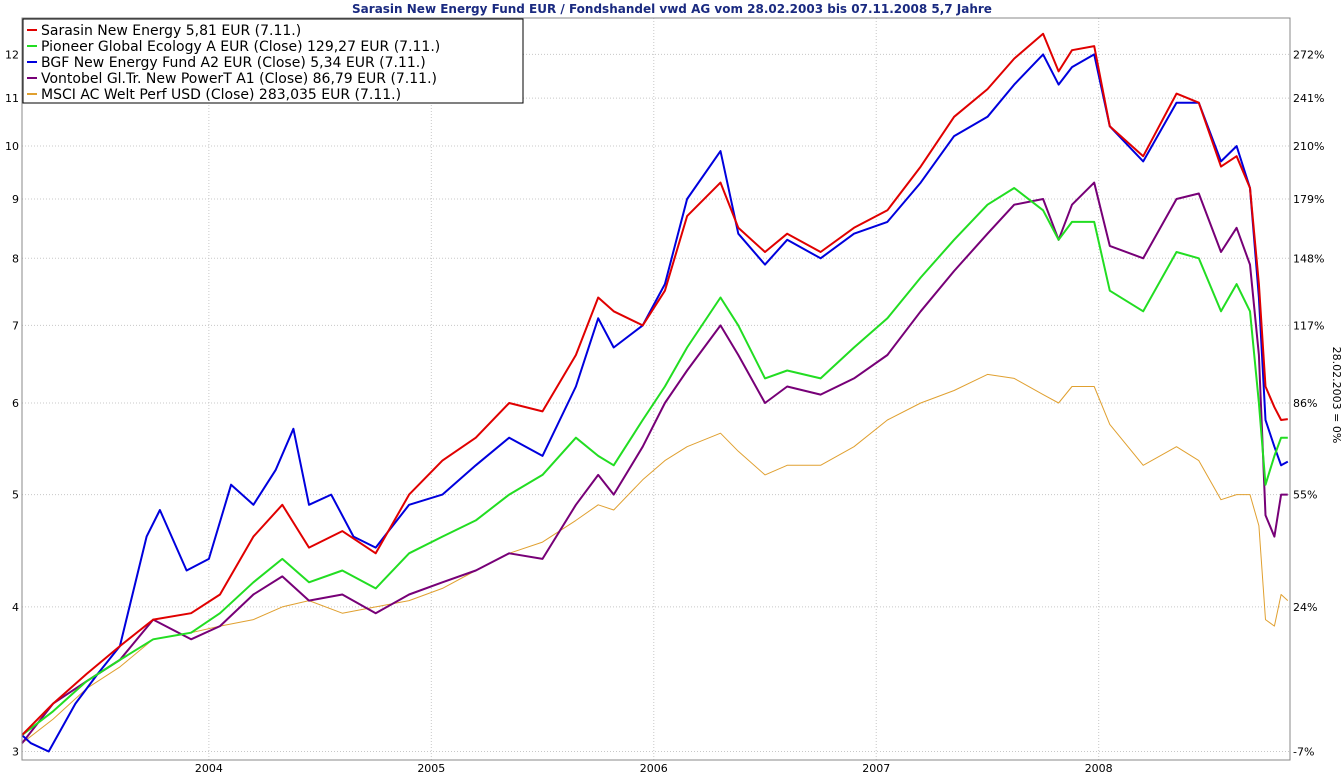  I want to click on legend-box, so click(273, 61).